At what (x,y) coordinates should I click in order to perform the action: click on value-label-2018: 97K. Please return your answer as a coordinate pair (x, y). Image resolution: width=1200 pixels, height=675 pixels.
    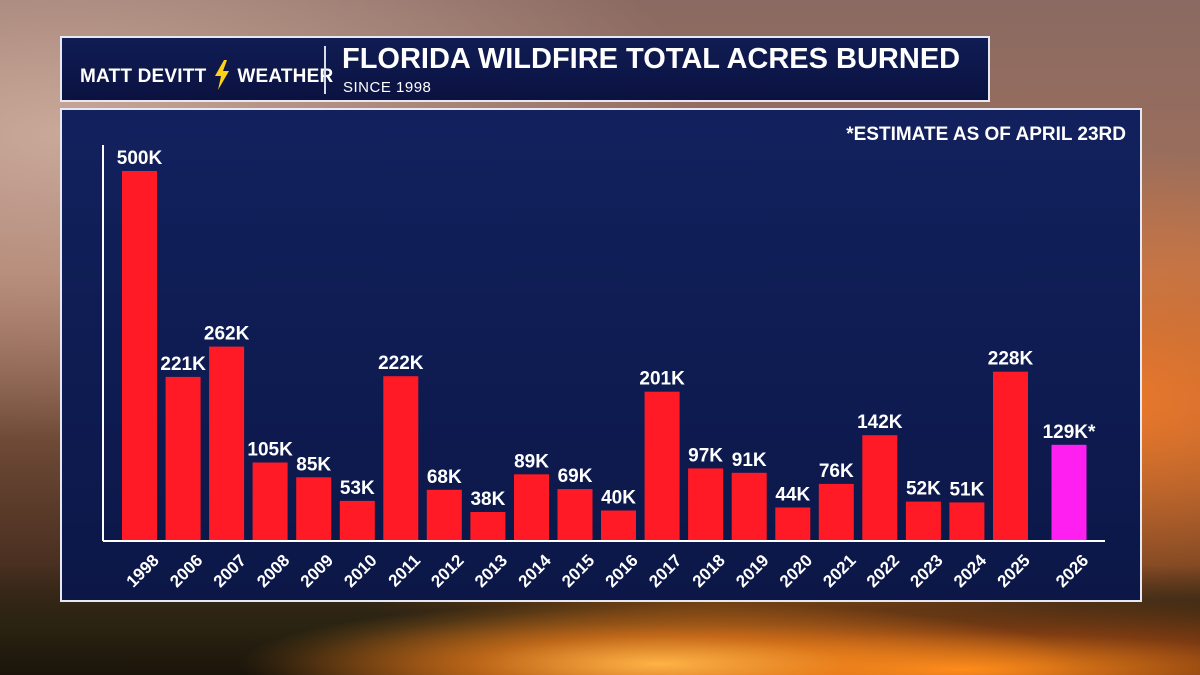
    Looking at the image, I should click on (705, 455).